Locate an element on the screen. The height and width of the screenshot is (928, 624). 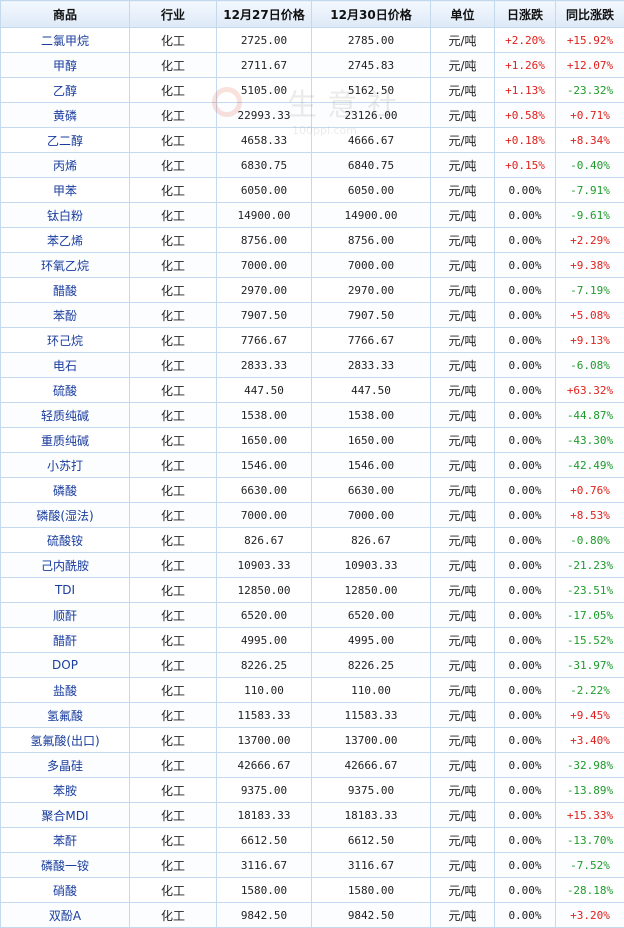
commodity-name-link: 乙二醇 is located at coordinates (65, 140).